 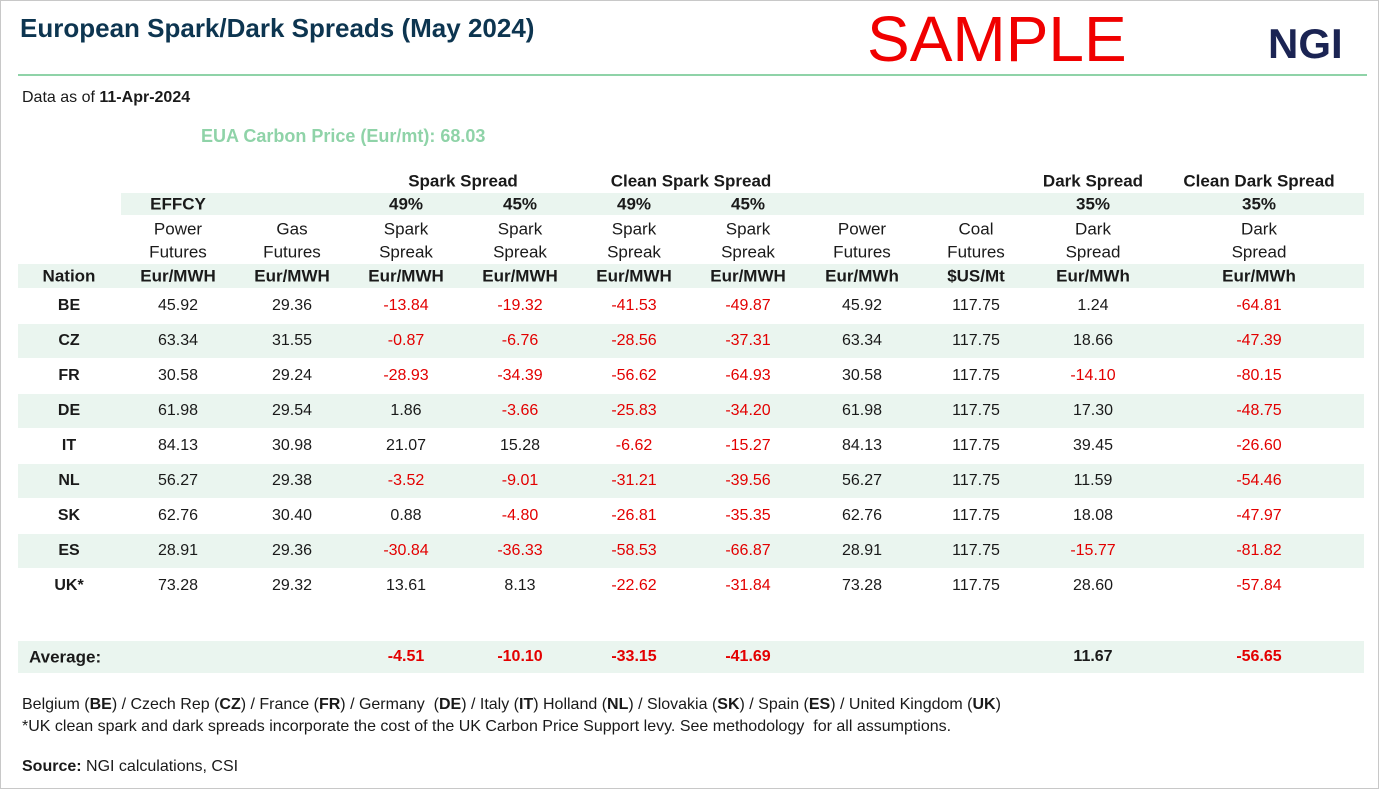 What do you see at coordinates (406, 445) in the screenshot?
I see `cell-value: 21.07` at bounding box center [406, 445].